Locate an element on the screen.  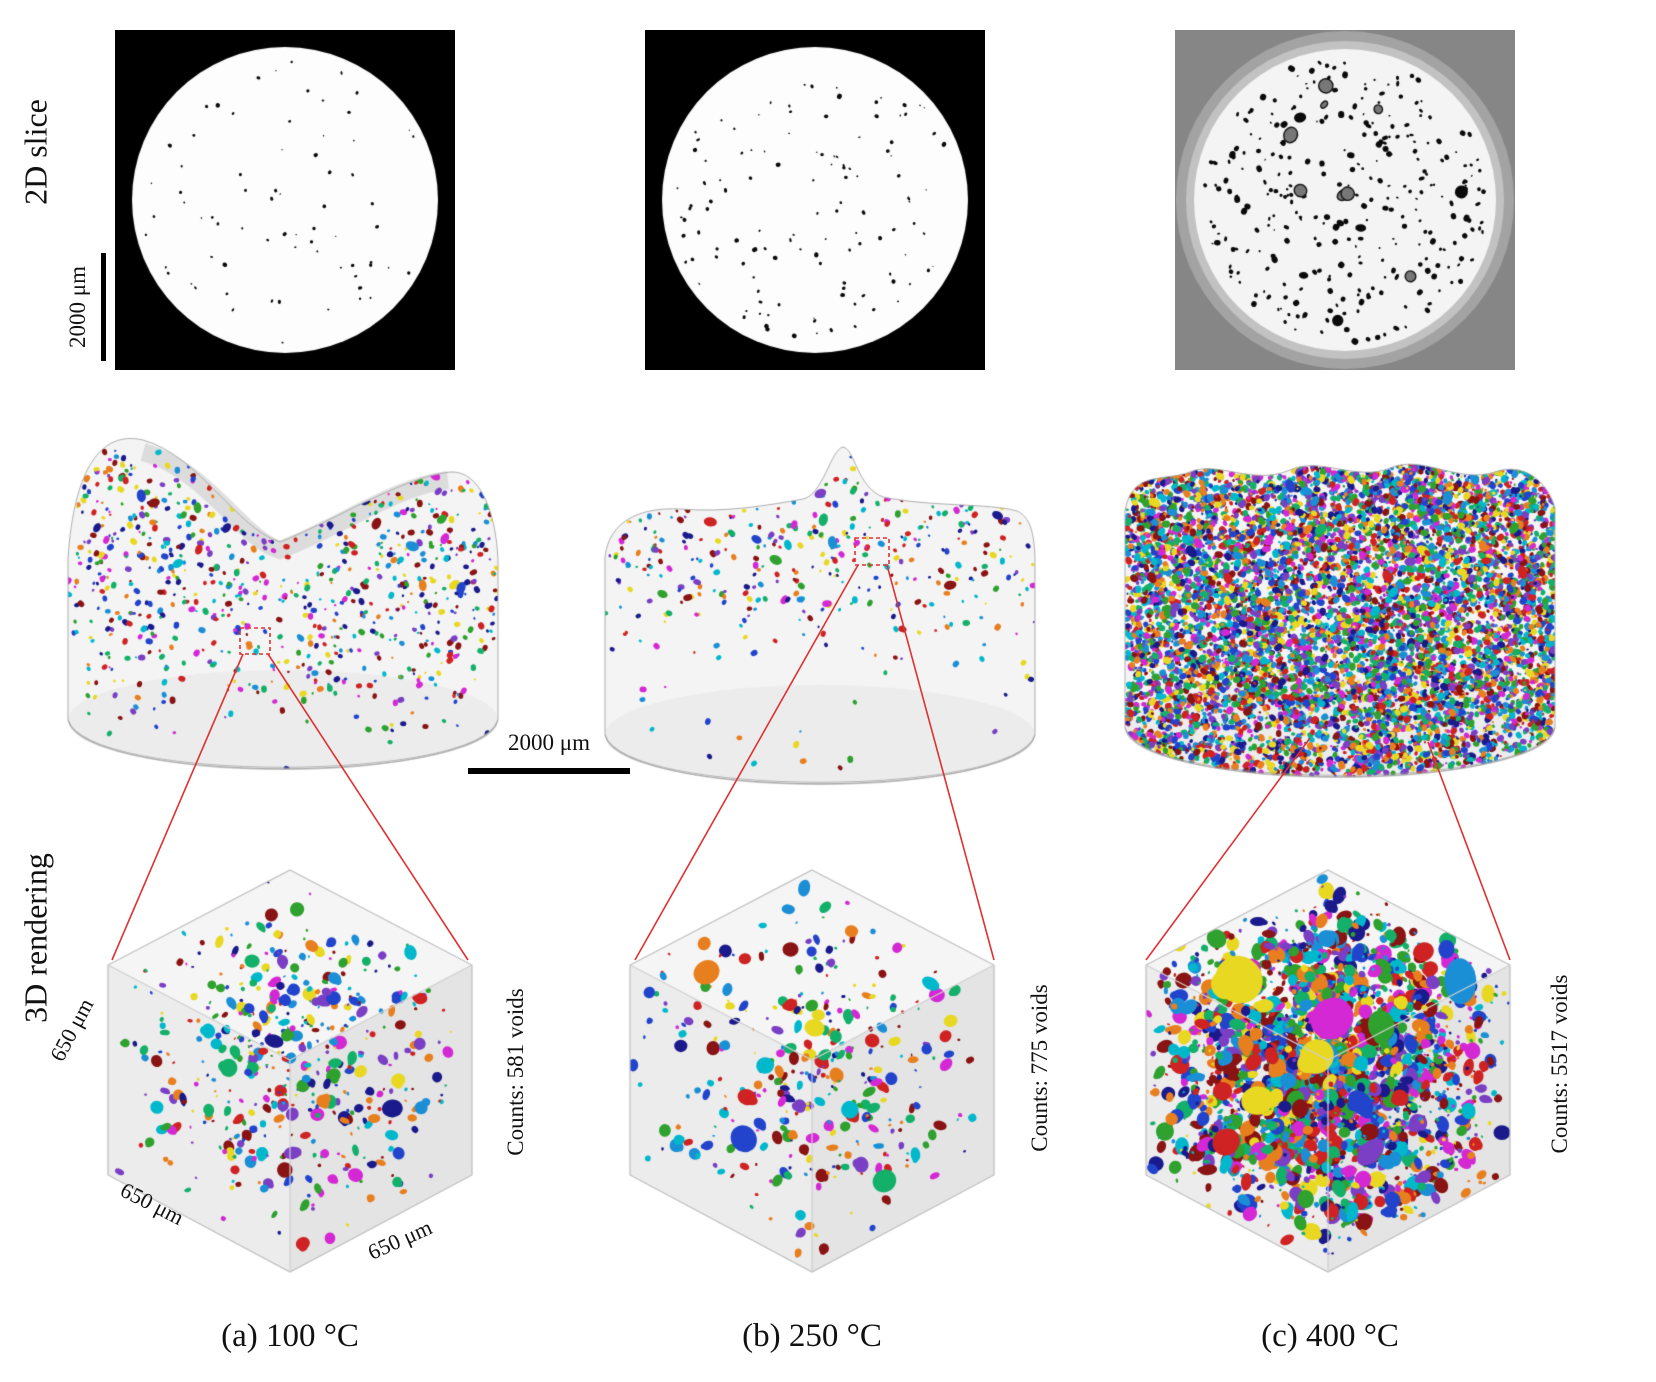
slice-scale-bar is located at coordinates (103, 307).